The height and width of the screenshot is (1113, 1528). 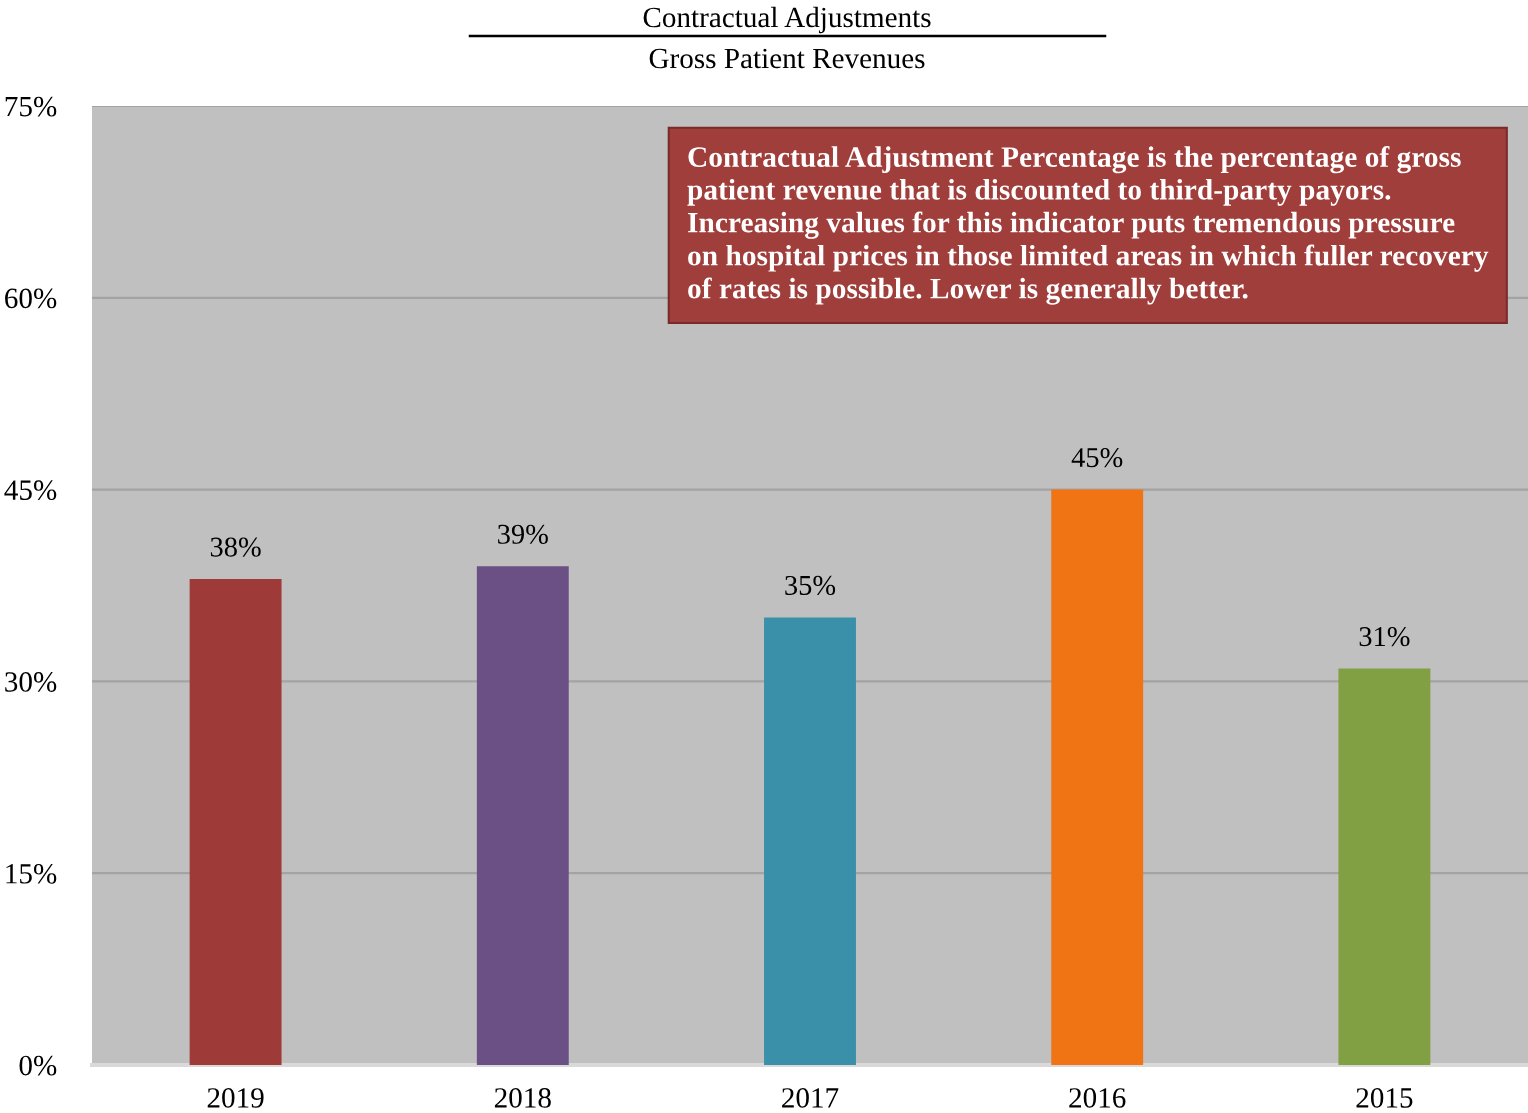 What do you see at coordinates (1384, 636) in the screenshot?
I see `data-label: 31%` at bounding box center [1384, 636].